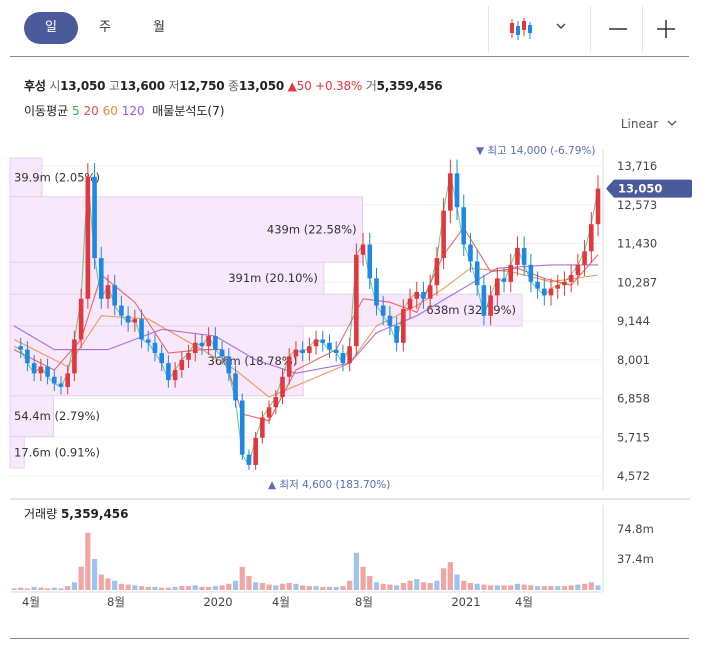 This screenshot has height=650, width=703. What do you see at coordinates (635, 529) in the screenshot?
I see `volume-tick-label: 74.8m` at bounding box center [635, 529].